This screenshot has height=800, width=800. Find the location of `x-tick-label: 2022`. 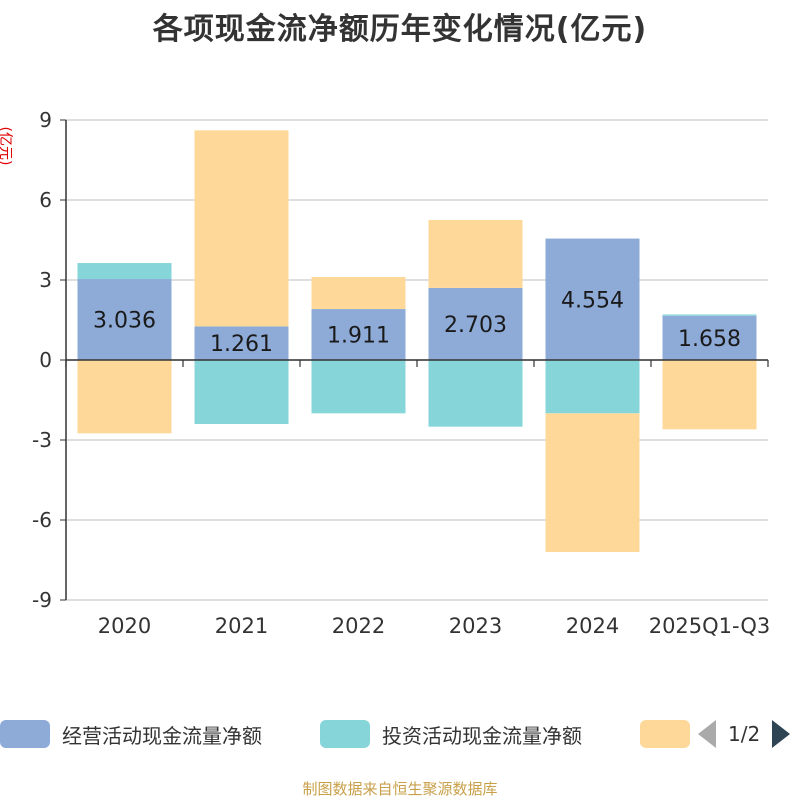

x-tick-label: 2022 is located at coordinates (358, 626).